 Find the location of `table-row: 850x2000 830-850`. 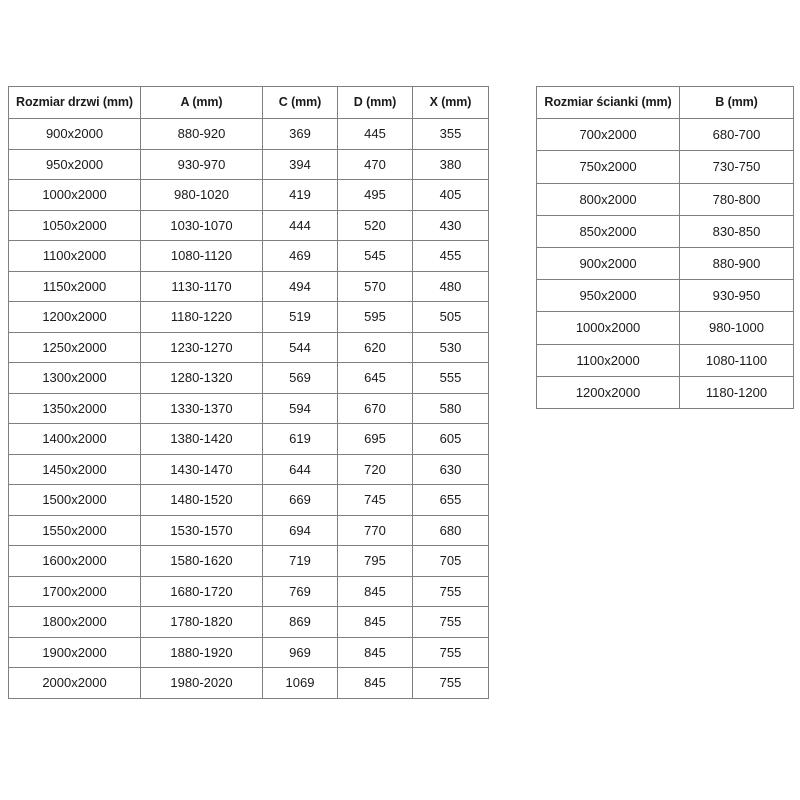

table-row: 850x2000 830-850 is located at coordinates (665, 231).